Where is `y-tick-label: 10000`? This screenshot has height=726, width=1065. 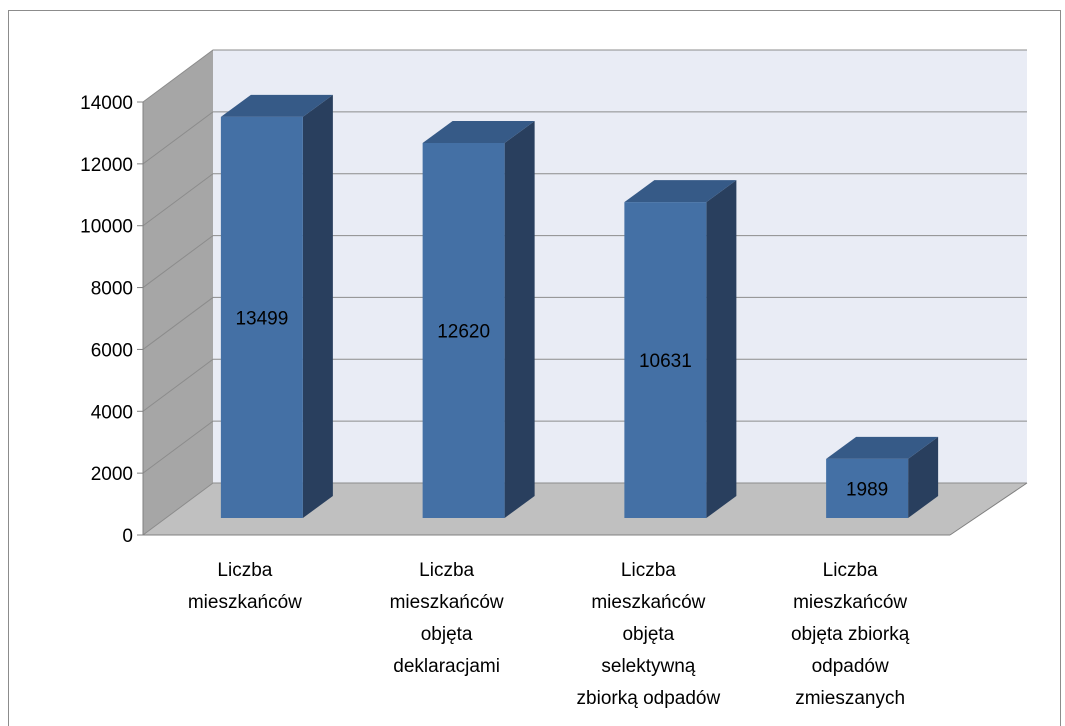 y-tick-label: 10000 is located at coordinates (106, 227).